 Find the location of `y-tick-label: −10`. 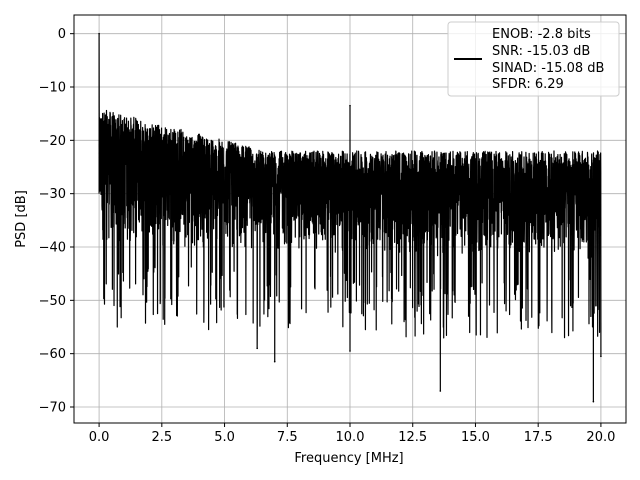

y-tick-label: −10 is located at coordinates (52, 88).